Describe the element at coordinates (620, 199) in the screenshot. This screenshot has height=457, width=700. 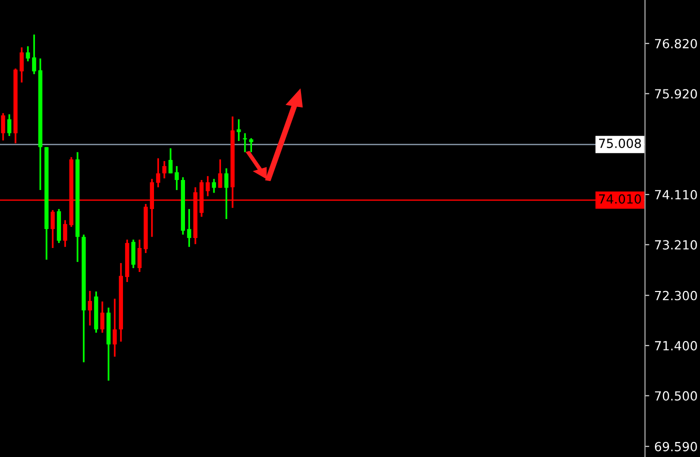
I see `ref-line-label: 74.010` at that location.